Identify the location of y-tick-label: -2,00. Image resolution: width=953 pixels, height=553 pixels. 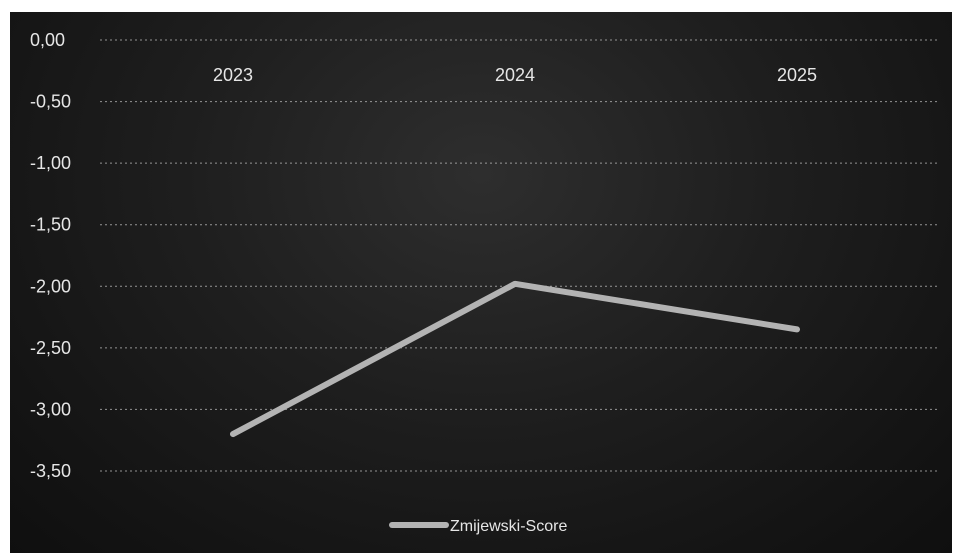
(50, 286).